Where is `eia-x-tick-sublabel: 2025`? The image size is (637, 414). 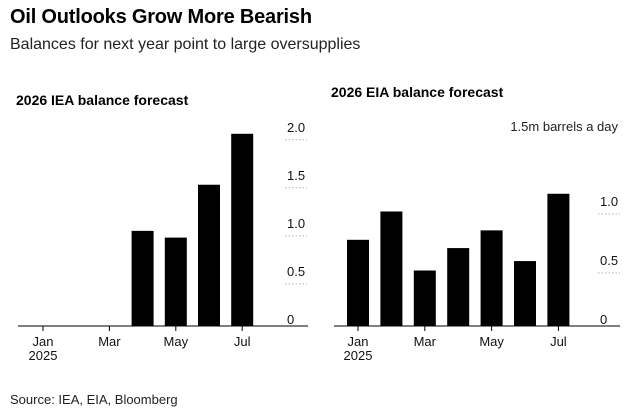 eia-x-tick-sublabel: 2025 is located at coordinates (358, 355).